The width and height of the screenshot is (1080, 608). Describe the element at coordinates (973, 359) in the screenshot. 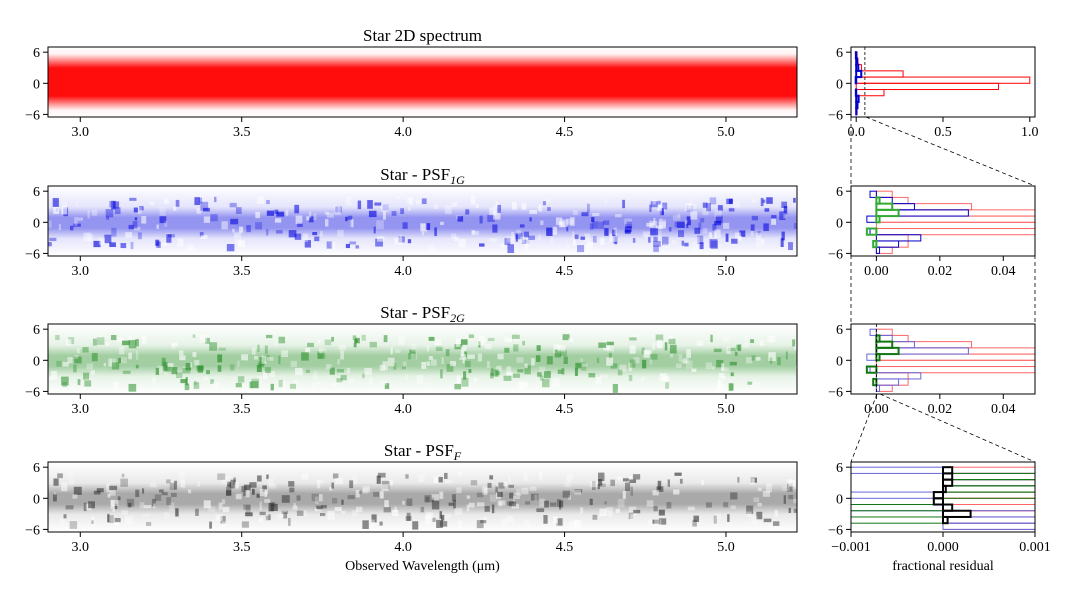

I see `plot-area` at that location.